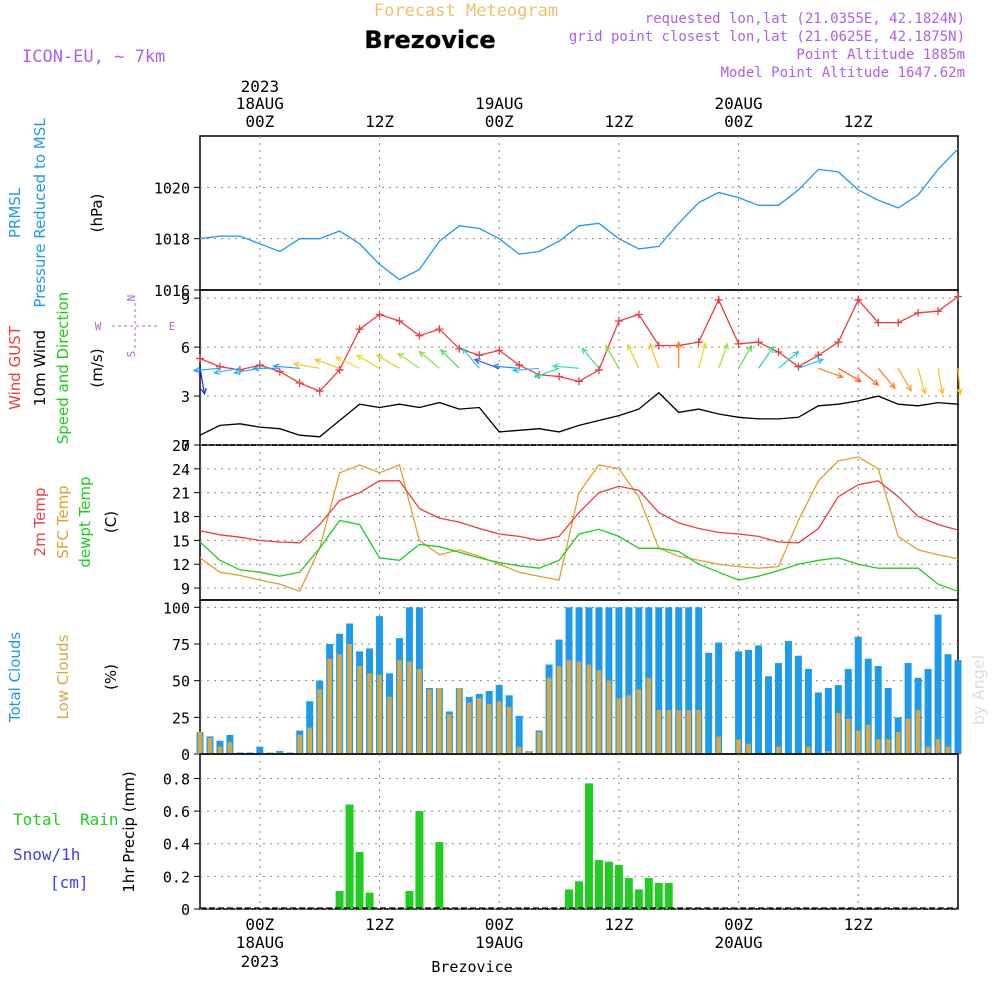  Describe the element at coordinates (176, 877) in the screenshot. I see `y-tick-label: 0.2` at that location.